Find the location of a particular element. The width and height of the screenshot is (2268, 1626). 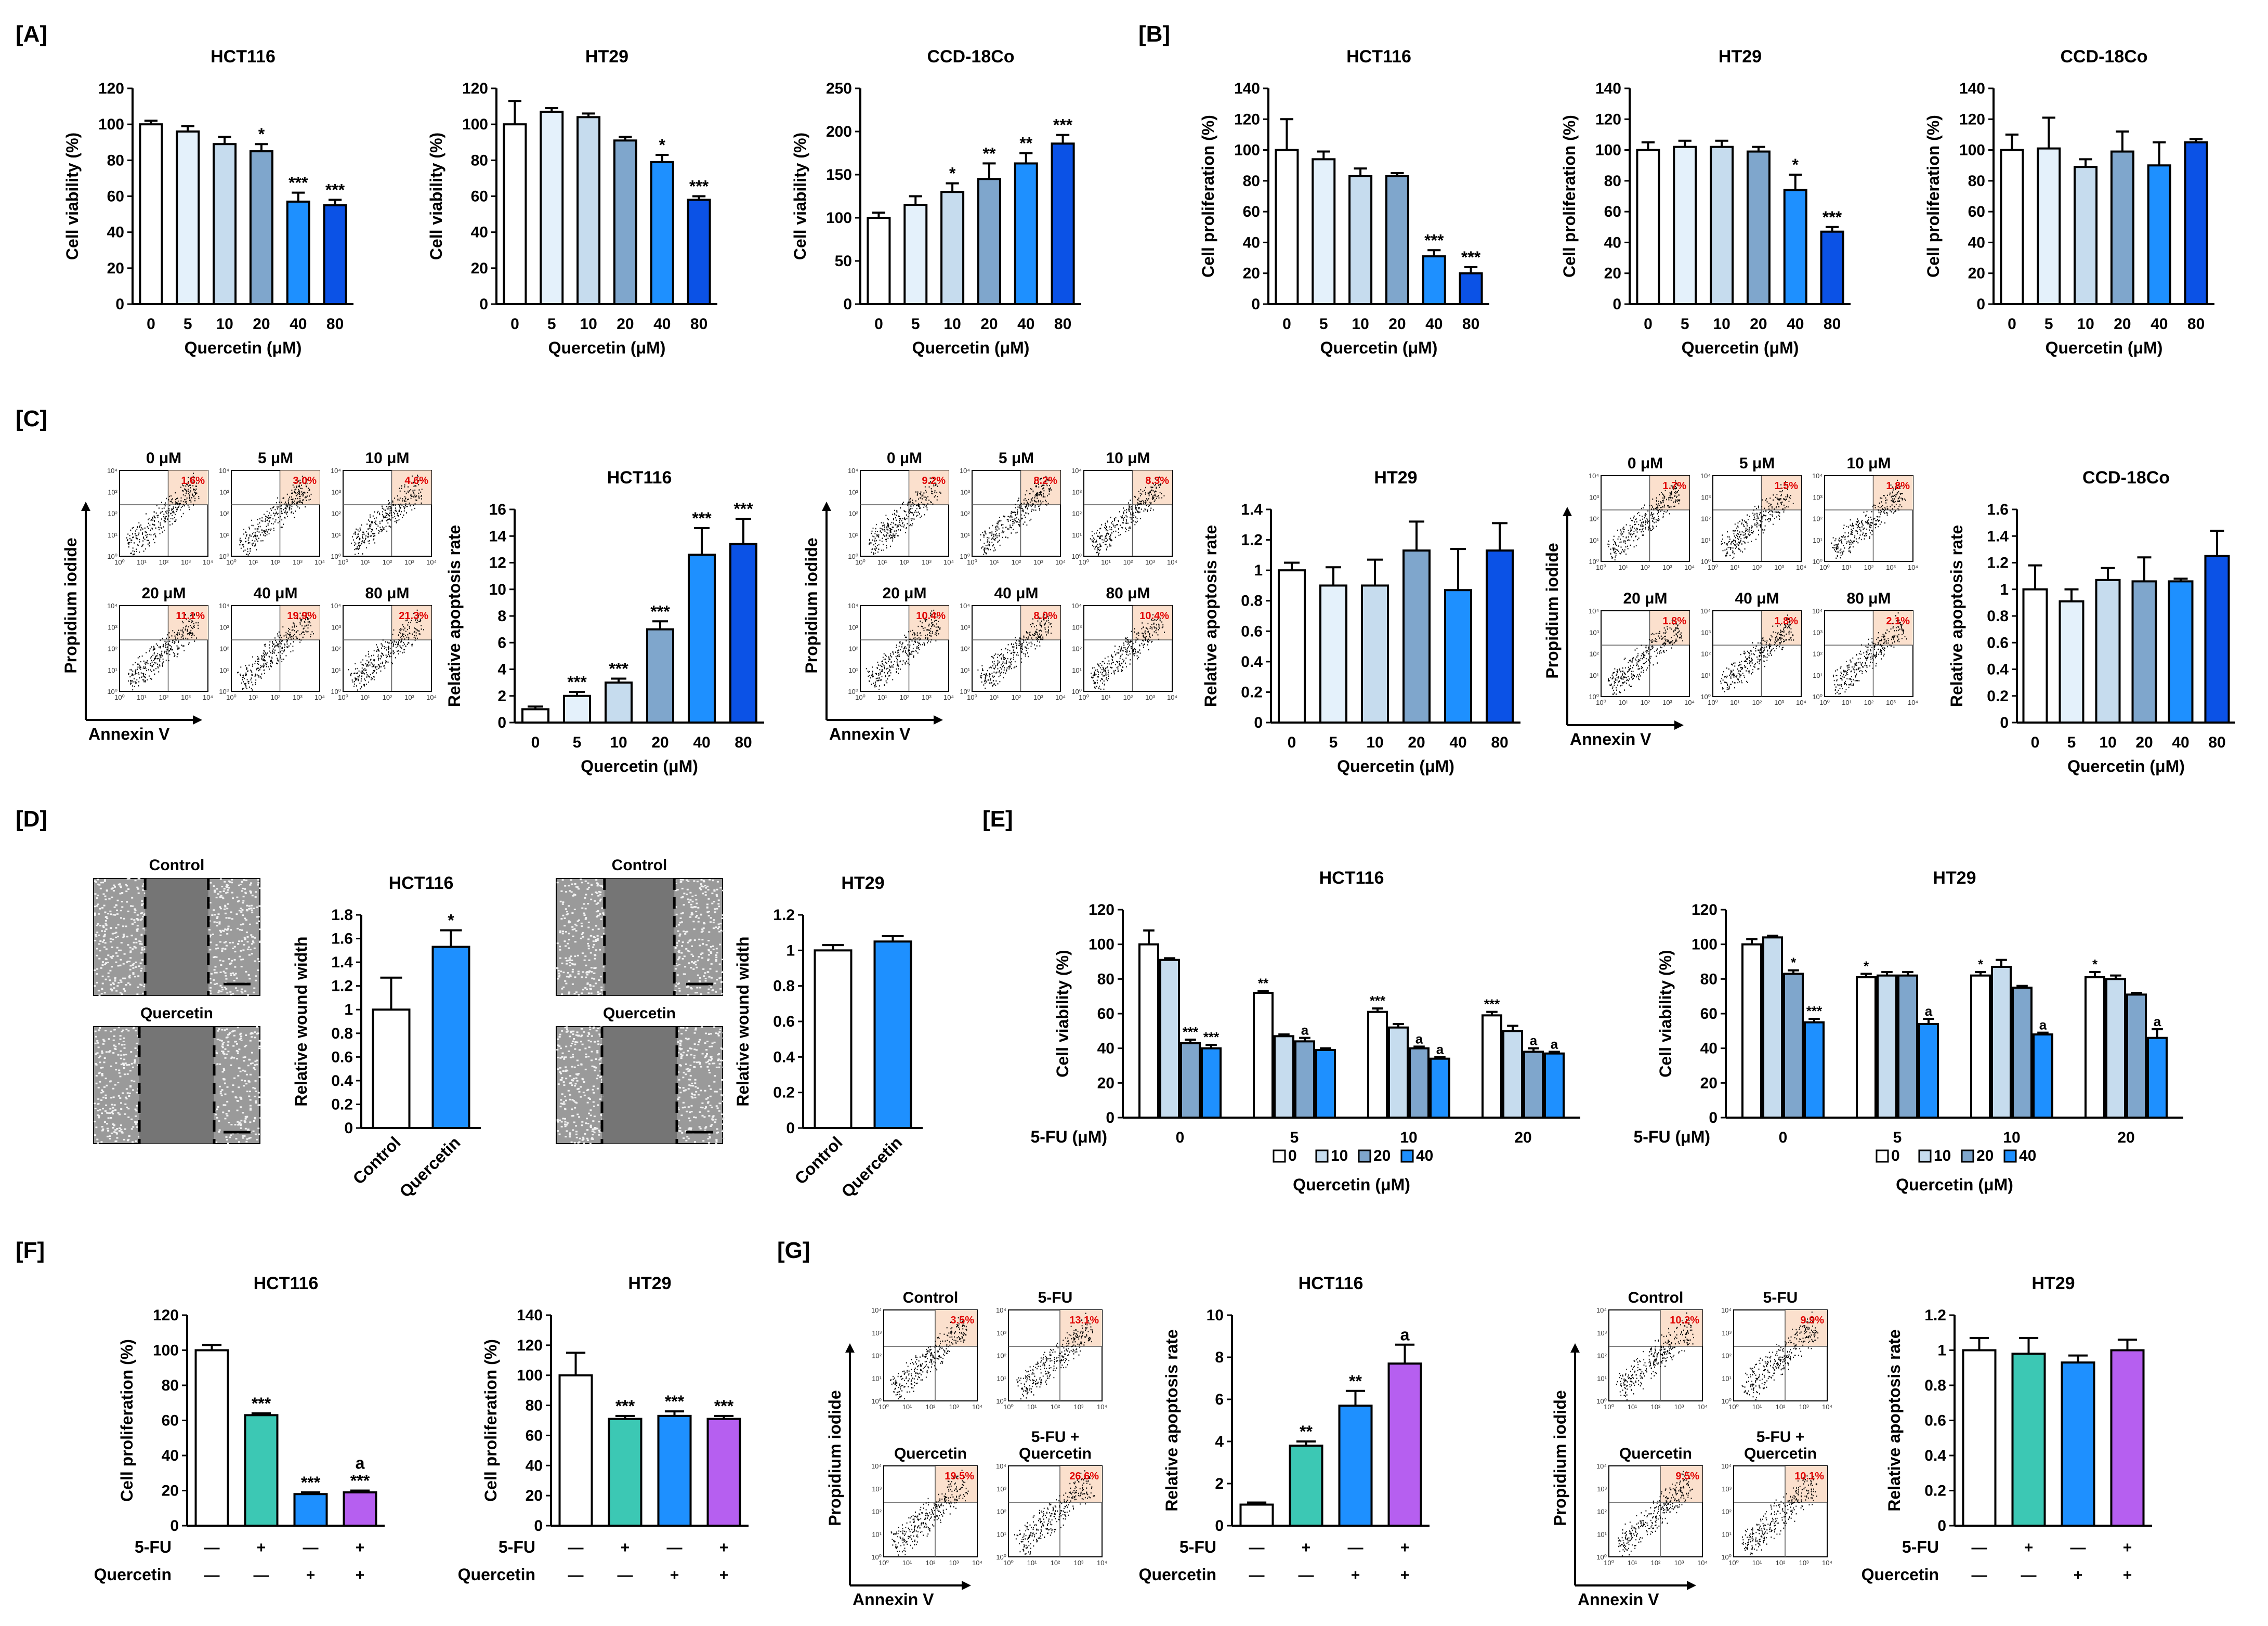

y-tick-label: 1.2 is located at coordinates (1252, 540).